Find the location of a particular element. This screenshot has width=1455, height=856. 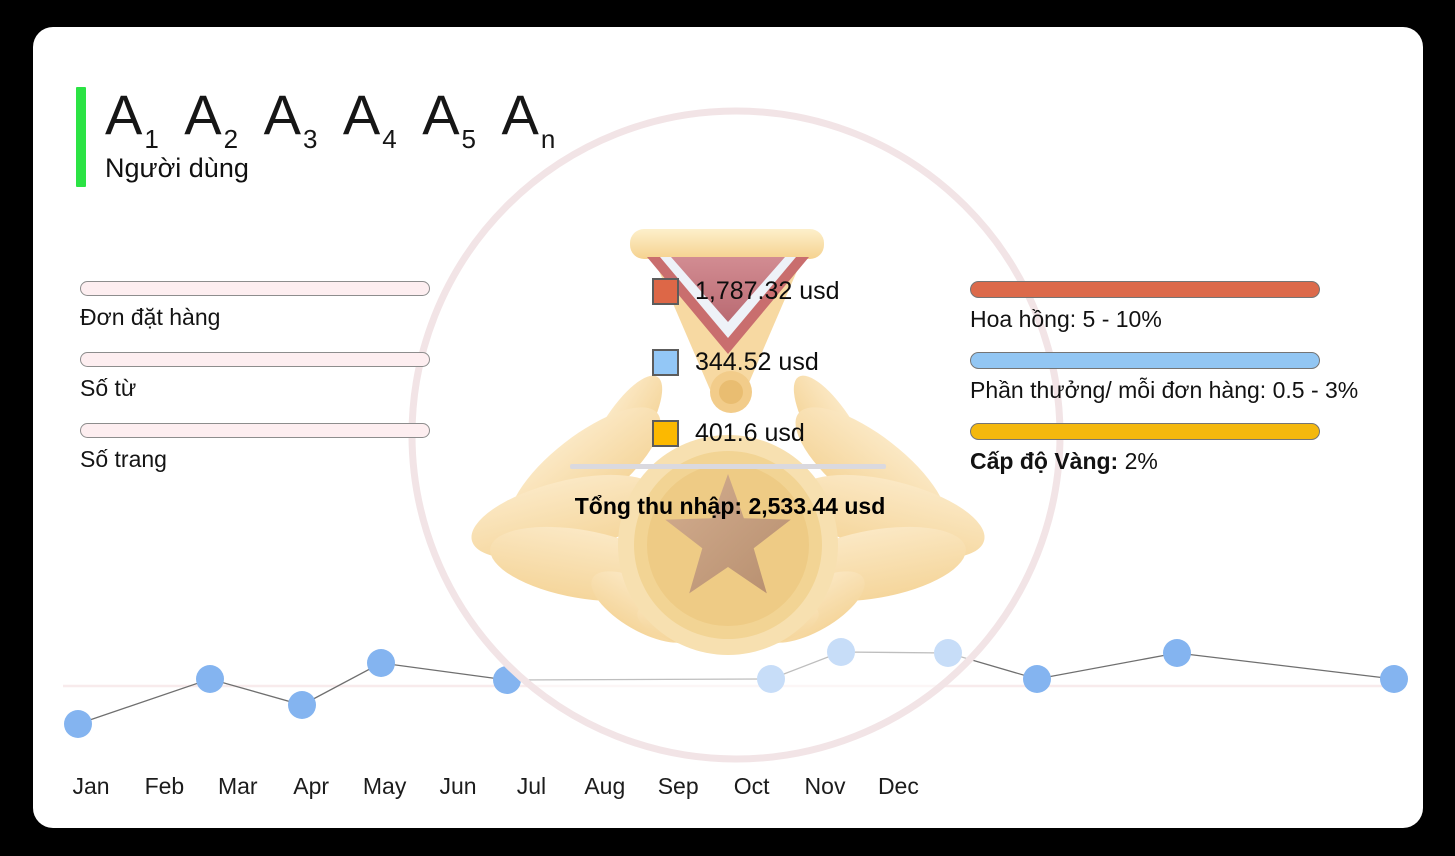

month-label: Jun is located at coordinates (458, 786).